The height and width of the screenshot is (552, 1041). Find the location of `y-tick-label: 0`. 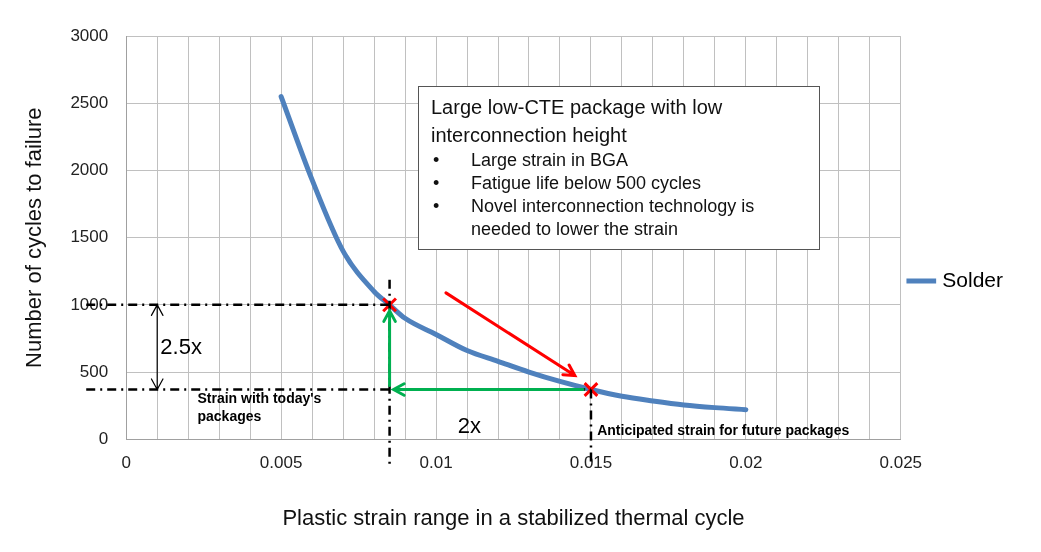

y-tick-label: 0 is located at coordinates (103, 438).